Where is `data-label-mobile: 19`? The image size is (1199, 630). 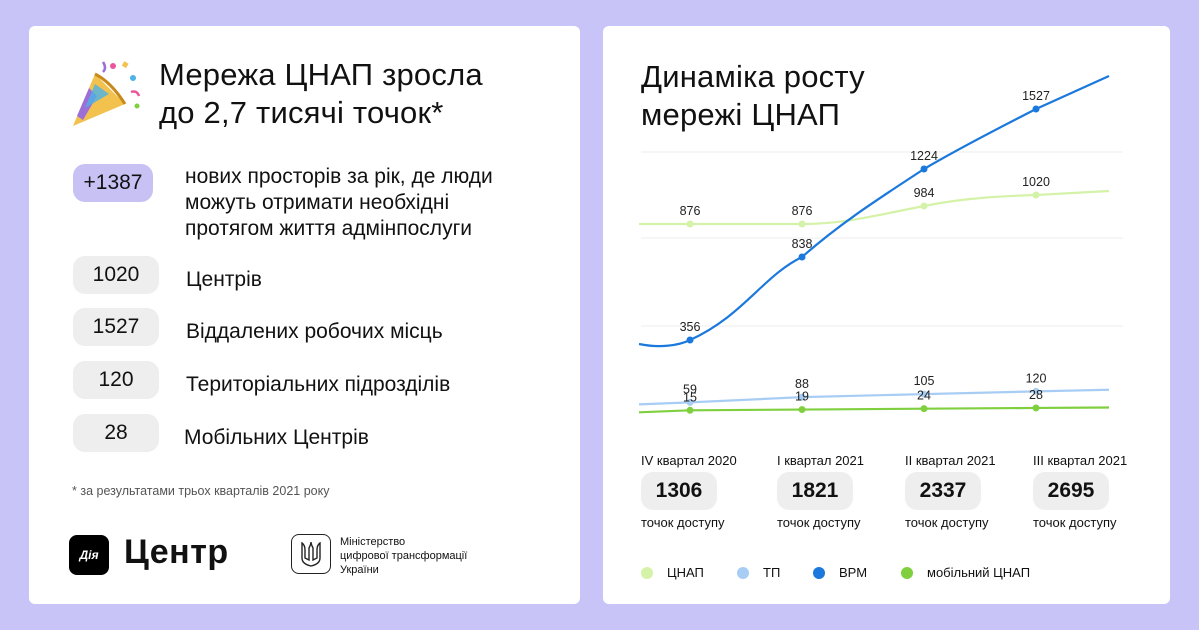 data-label-mobile: 19 is located at coordinates (802, 397).